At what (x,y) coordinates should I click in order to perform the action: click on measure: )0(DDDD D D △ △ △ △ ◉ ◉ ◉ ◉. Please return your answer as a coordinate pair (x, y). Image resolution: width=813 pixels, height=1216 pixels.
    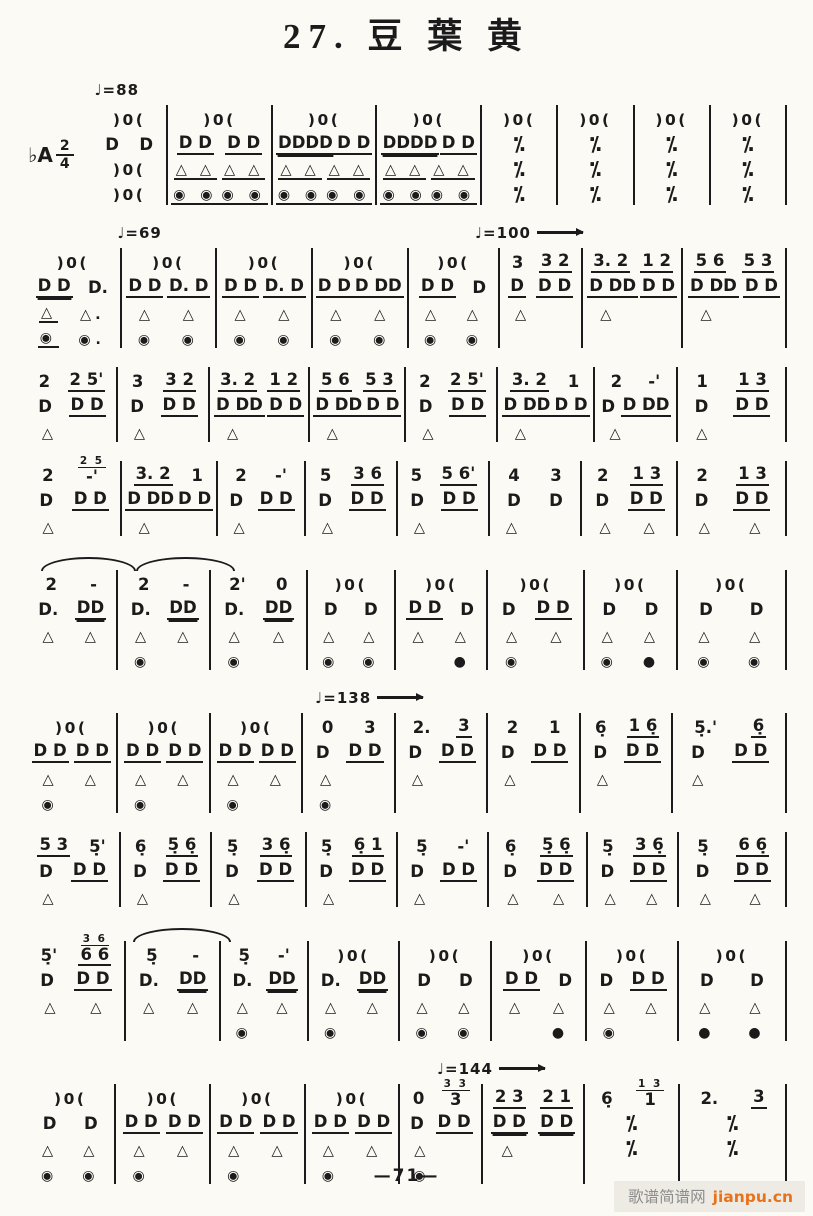
    Looking at the image, I should click on (325, 155).